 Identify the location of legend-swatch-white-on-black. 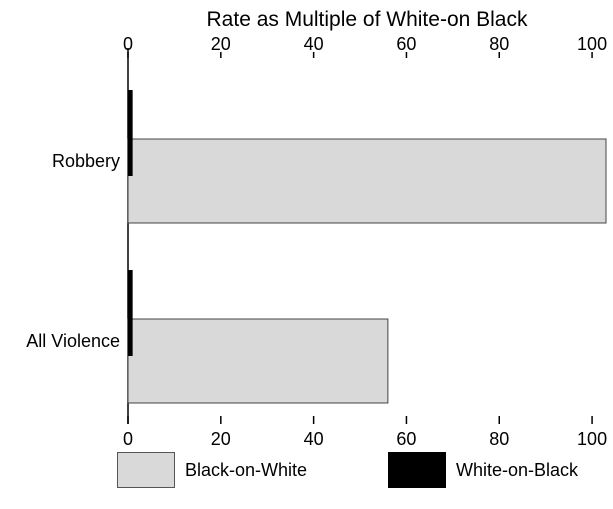
(417, 470).